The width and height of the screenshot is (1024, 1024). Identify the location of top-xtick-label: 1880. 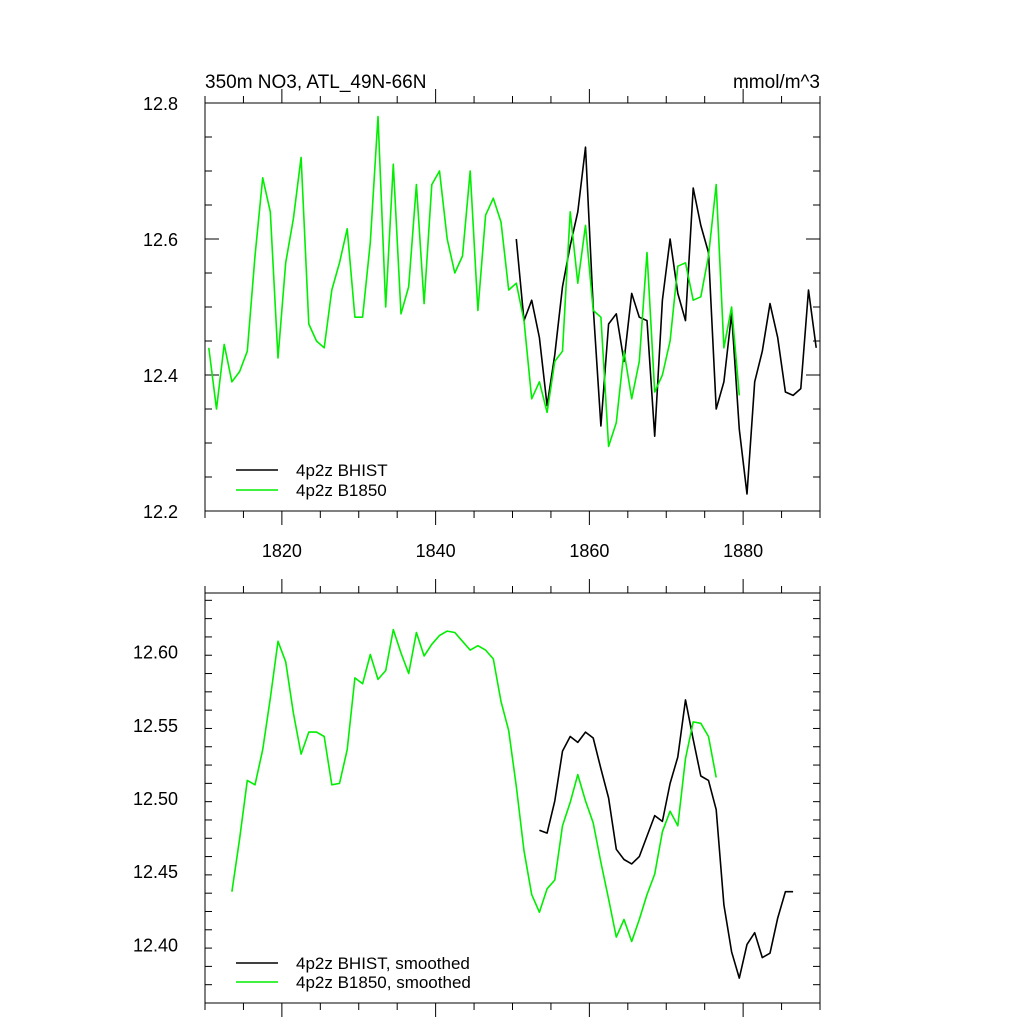
(743, 551).